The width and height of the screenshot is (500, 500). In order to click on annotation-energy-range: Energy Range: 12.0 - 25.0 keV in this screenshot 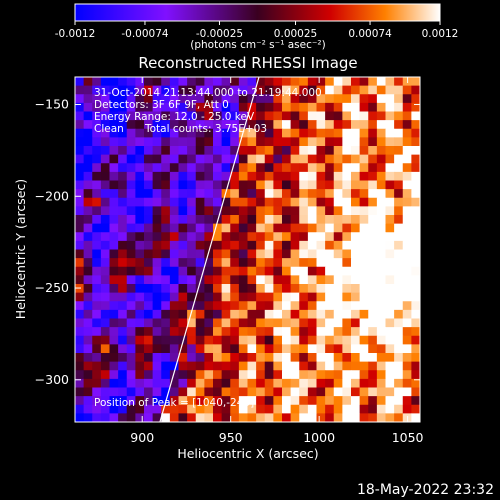, I will do `click(174, 117)`.